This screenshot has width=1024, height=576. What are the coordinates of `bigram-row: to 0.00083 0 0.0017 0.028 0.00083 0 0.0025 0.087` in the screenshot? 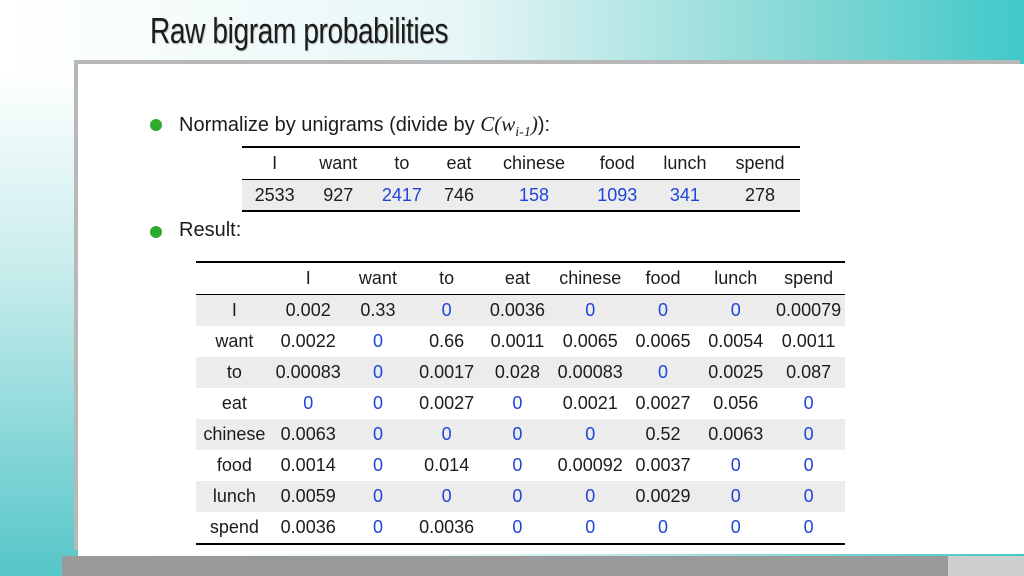 It's located at (520, 372).